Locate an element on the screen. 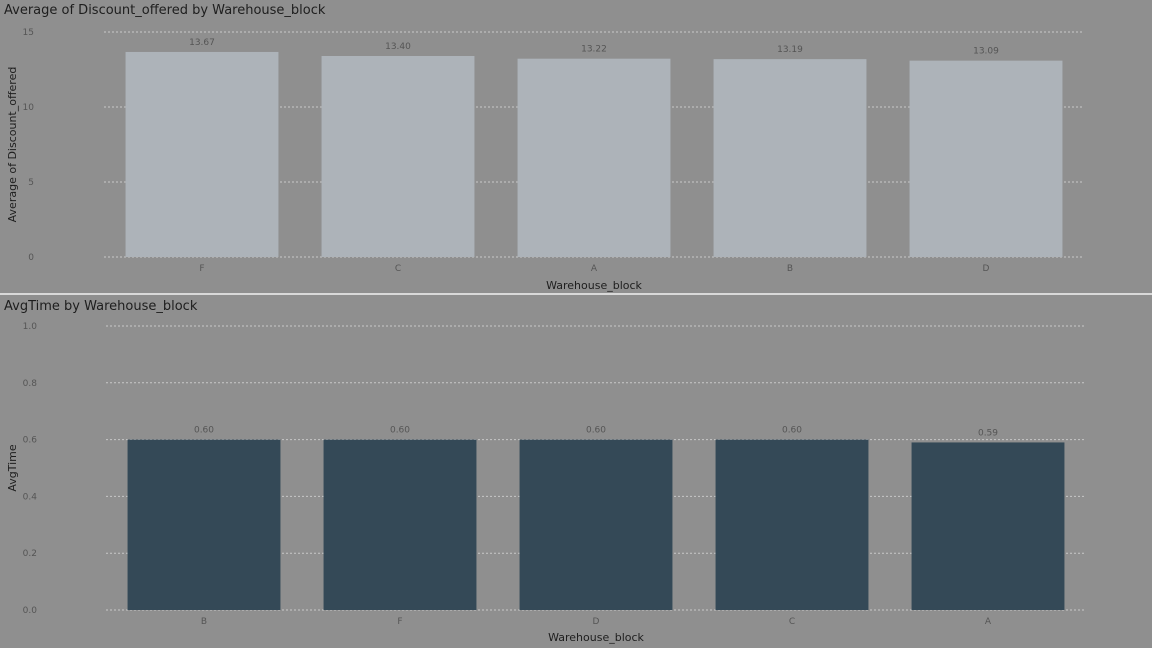  data-label: 0.59 is located at coordinates (988, 433).